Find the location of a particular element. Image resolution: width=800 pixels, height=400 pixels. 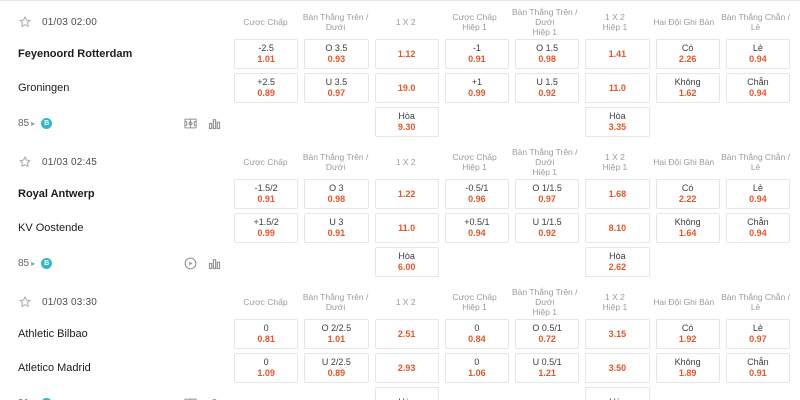

odds-cell-col6: 3.15 is located at coordinates (617, 334).